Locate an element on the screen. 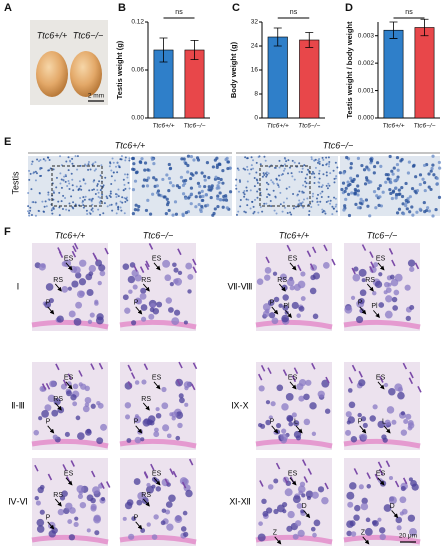 Image resolution: width=444 pixels, height=550 pixels. x-tick-label: Ttc6+/+ is located at coordinates (163, 126).